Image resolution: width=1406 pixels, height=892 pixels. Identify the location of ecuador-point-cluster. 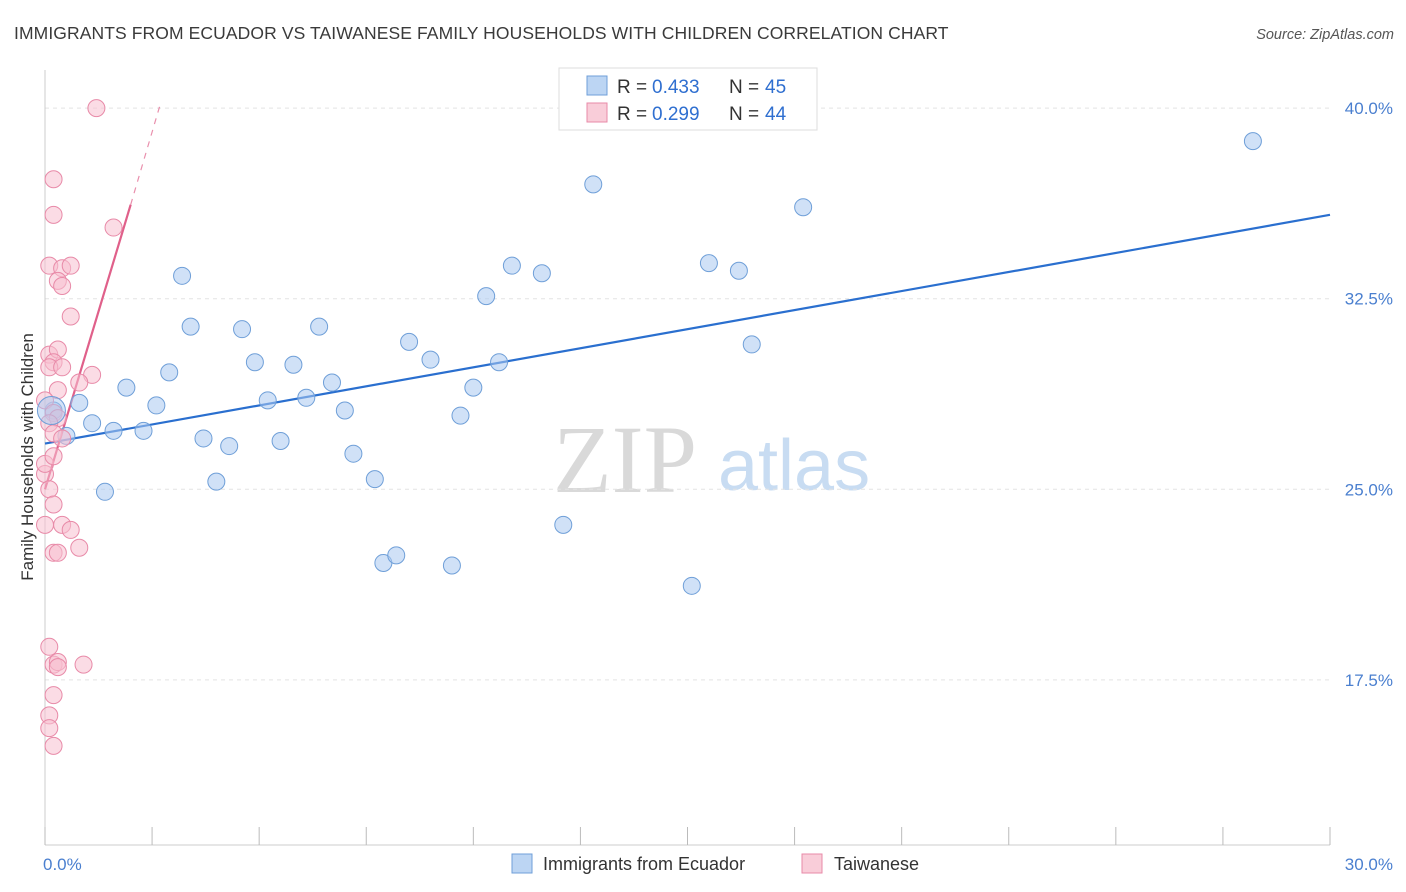
(51, 410).